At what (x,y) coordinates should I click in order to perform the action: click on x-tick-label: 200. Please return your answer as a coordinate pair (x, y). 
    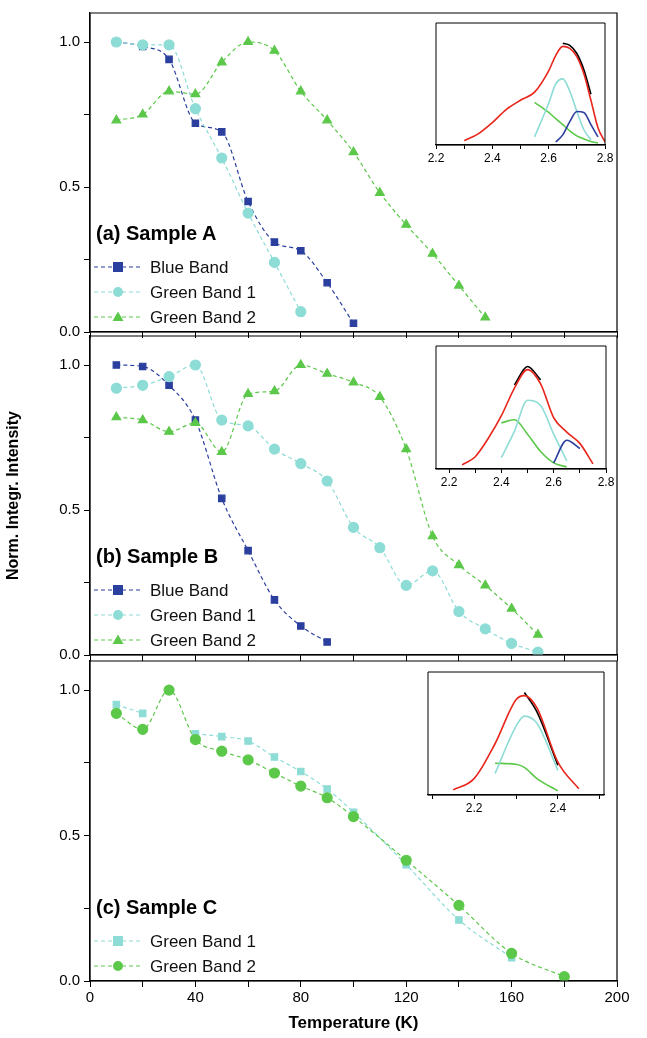
    Looking at the image, I should click on (617, 997).